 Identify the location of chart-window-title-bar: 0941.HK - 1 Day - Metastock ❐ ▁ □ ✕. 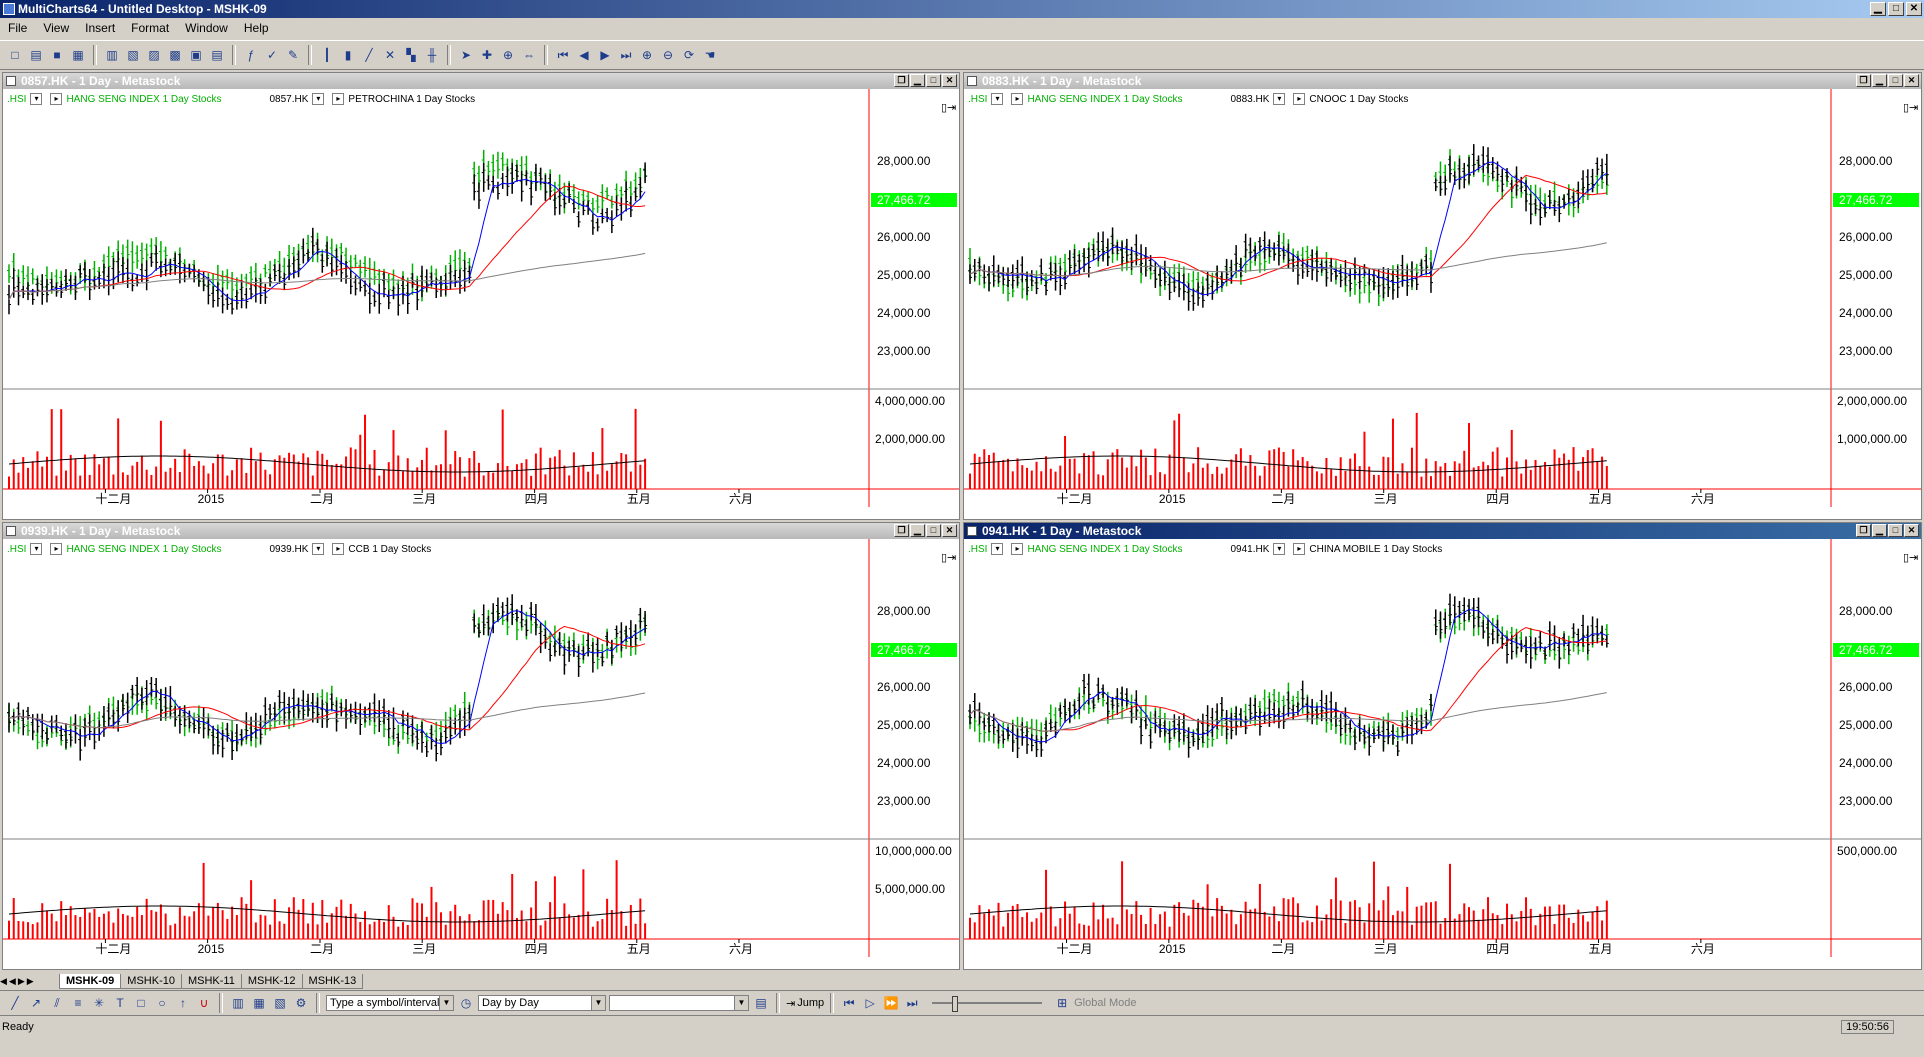
(1442, 531).